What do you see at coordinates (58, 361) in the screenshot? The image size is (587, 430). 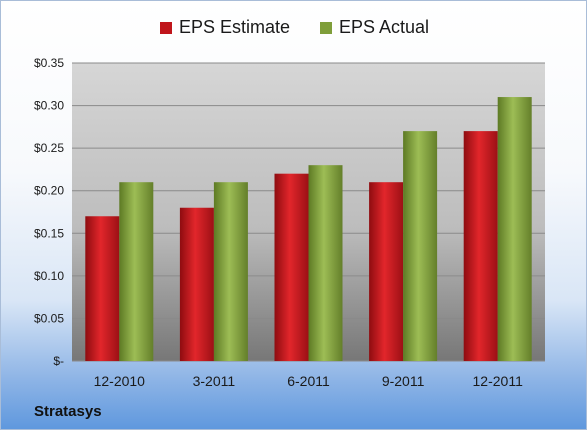 I see `y-tick-label: $-` at bounding box center [58, 361].